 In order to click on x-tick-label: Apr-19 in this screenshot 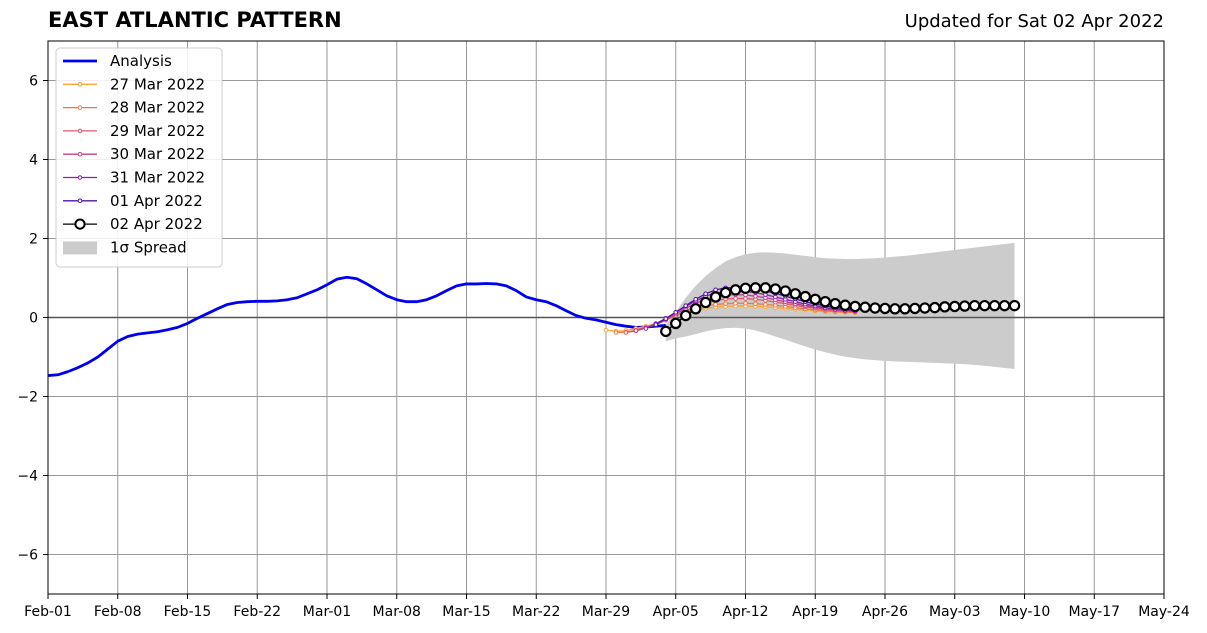, I will do `click(815, 612)`.